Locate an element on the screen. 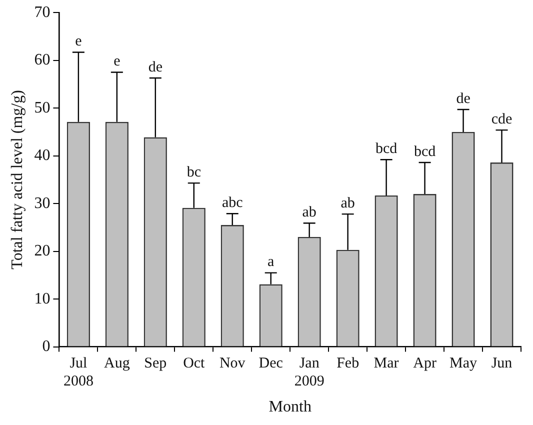 The image size is (533, 425). x-tick-label: Apr is located at coordinates (424, 364).